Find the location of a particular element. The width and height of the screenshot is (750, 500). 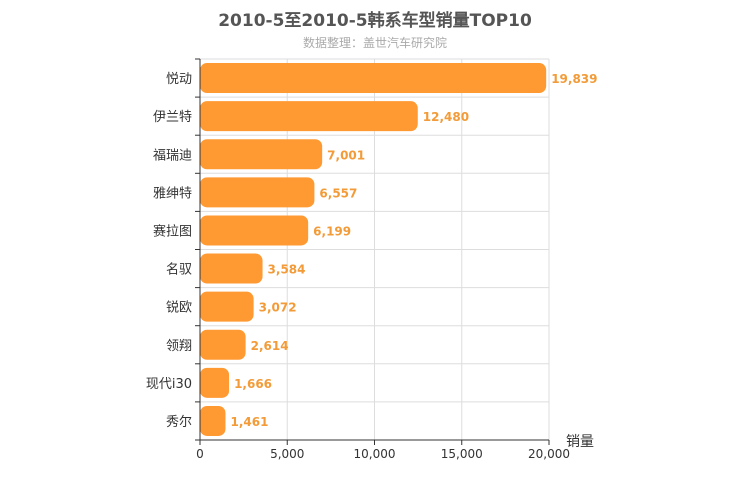

chart-title: 2010-5至2010-5韩系车型销量TOP10 is located at coordinates (375, 21).